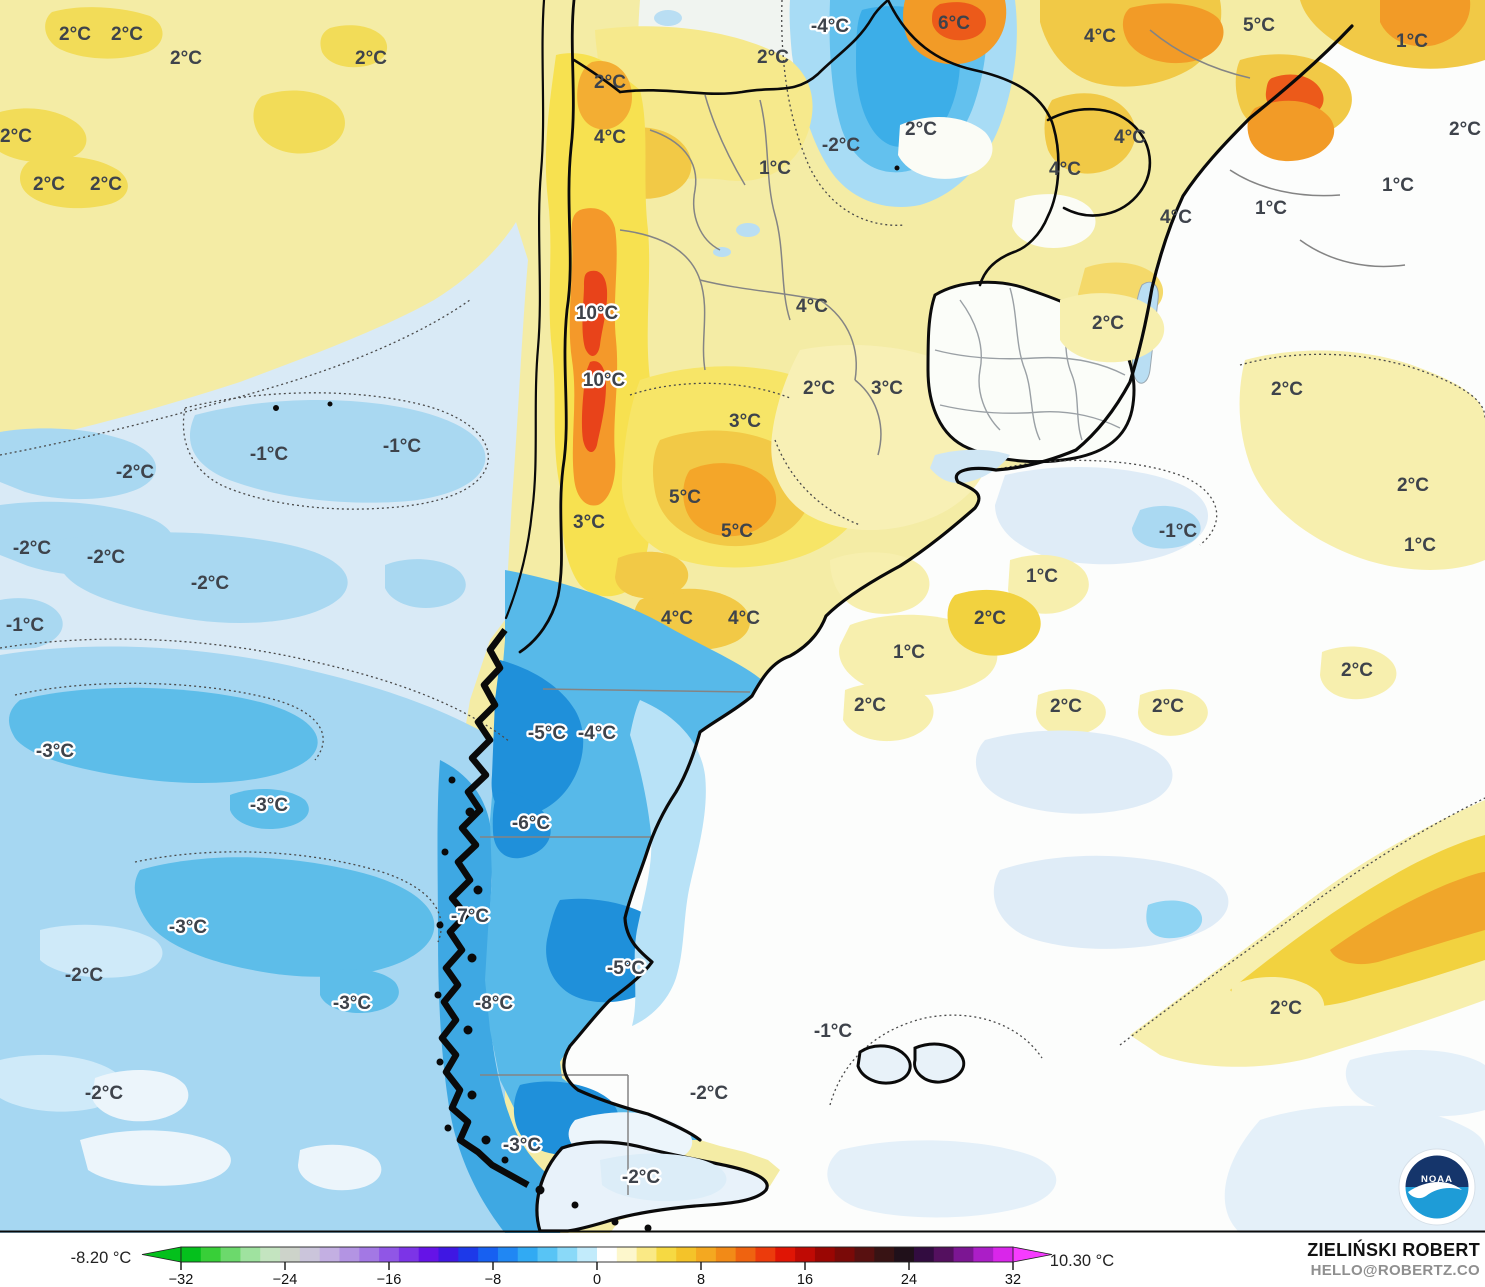  I want to click on colorbar-ticks: −32 −24 −16 −8 0 8 16 24 32, so click(595, 1274).